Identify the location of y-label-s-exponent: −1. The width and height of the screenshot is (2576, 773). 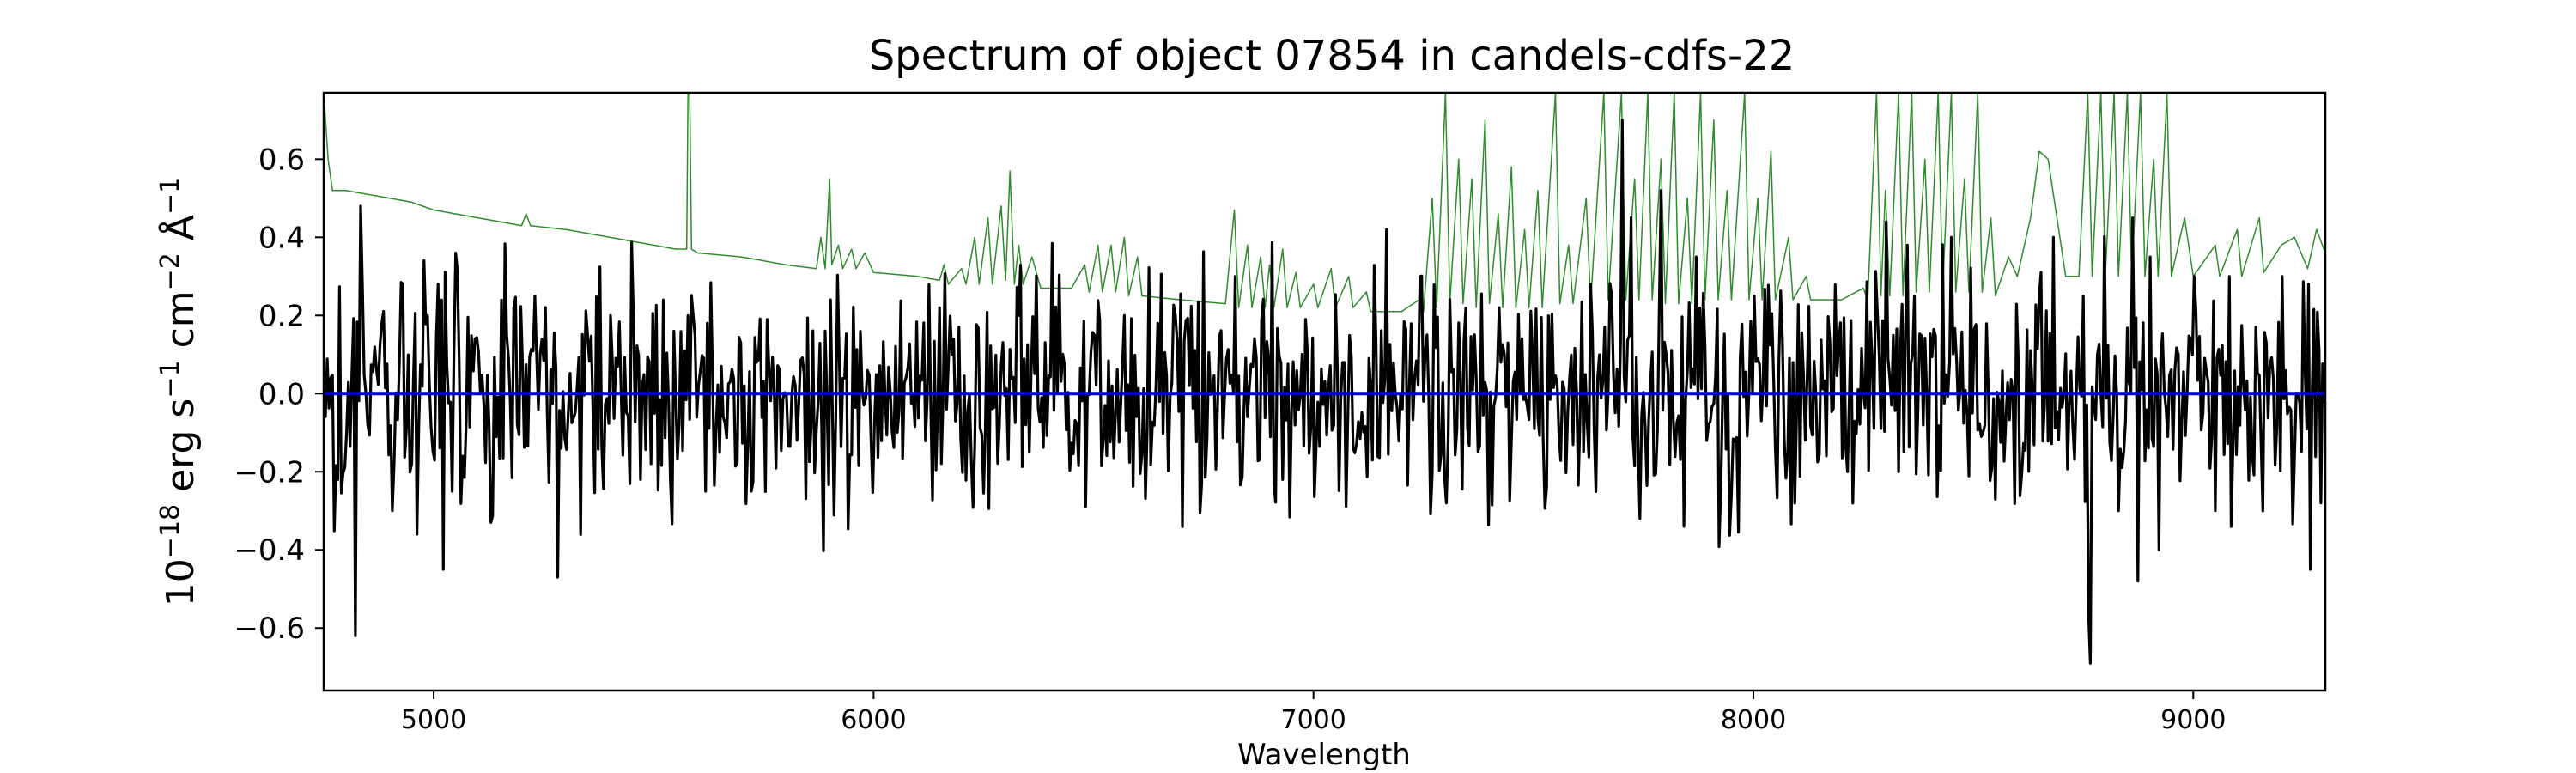
(170, 379).